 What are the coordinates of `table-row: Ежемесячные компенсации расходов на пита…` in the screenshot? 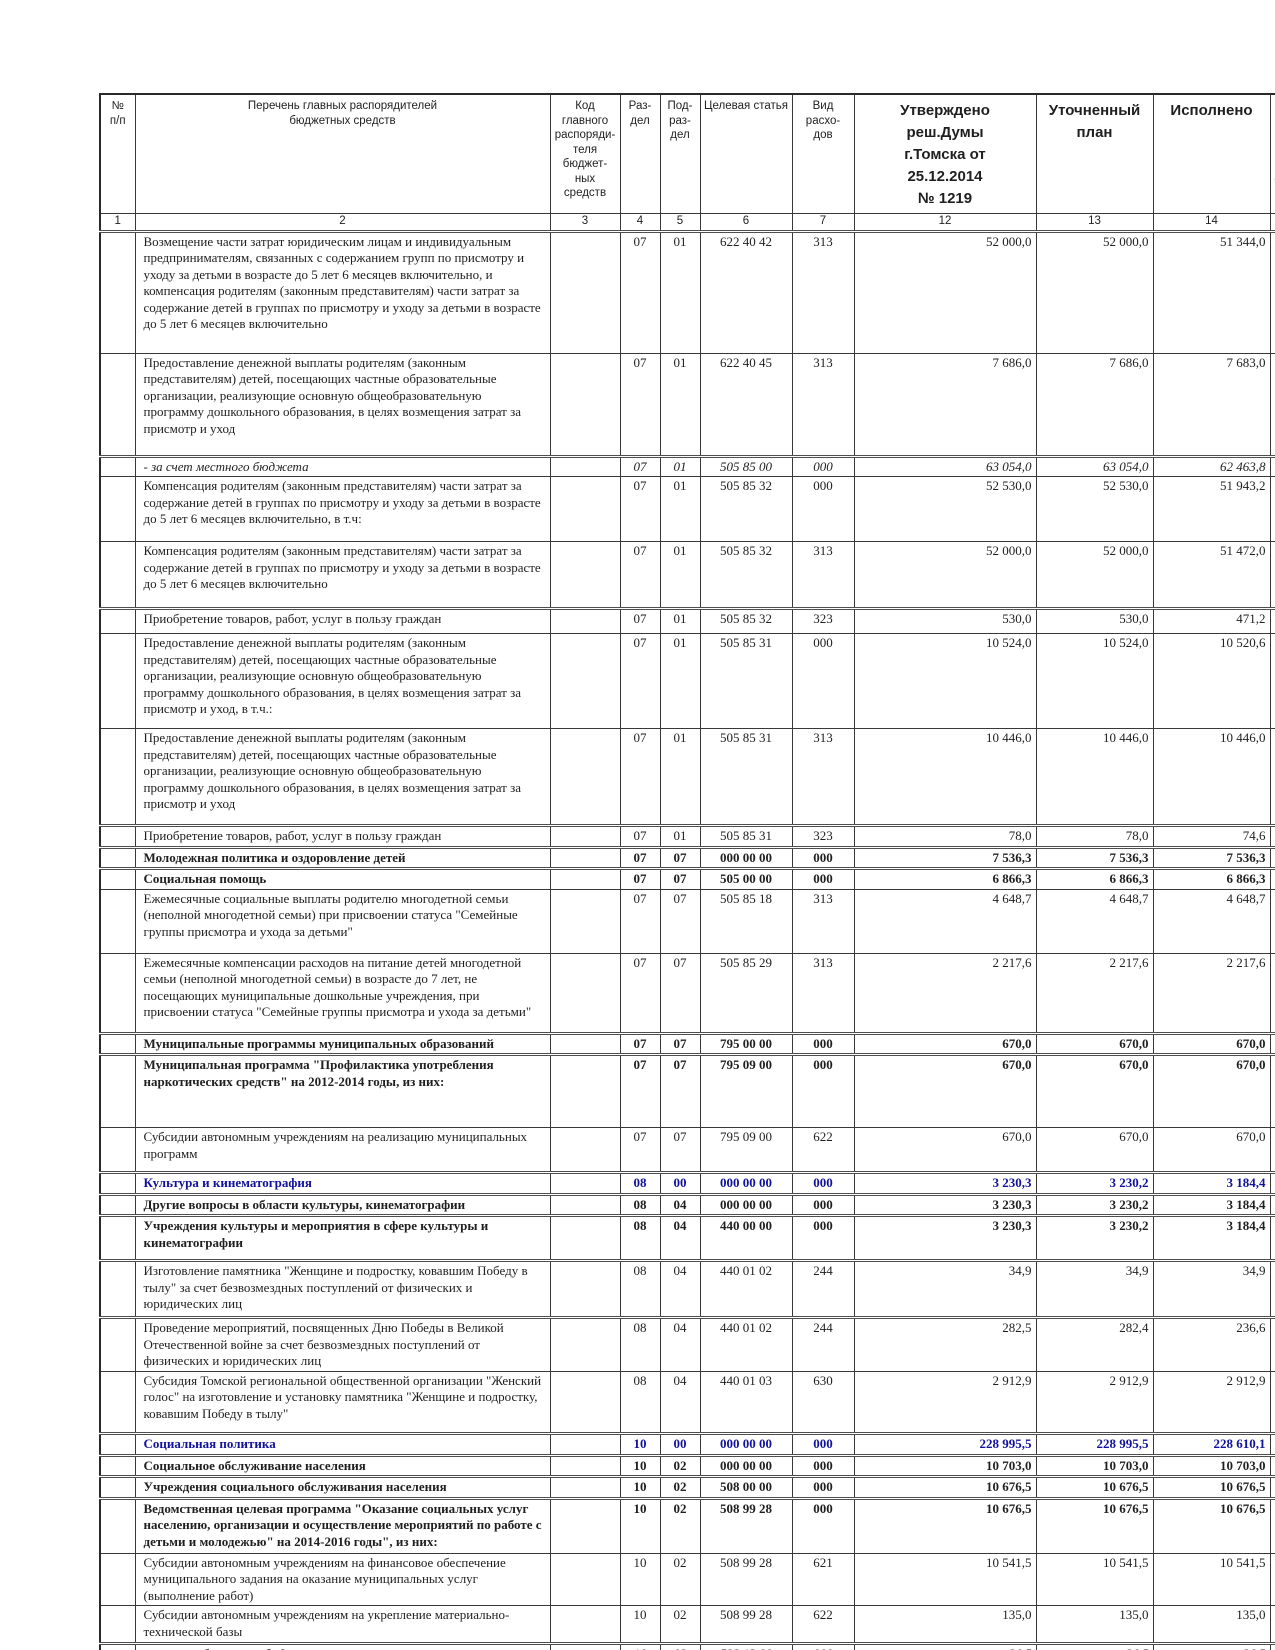 It's located at (687, 993).